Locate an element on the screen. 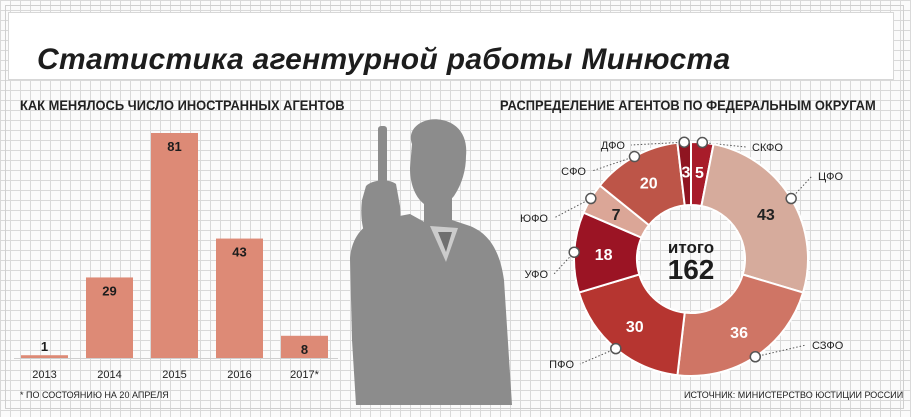  pie-slice-ЦФО is located at coordinates (754, 218).